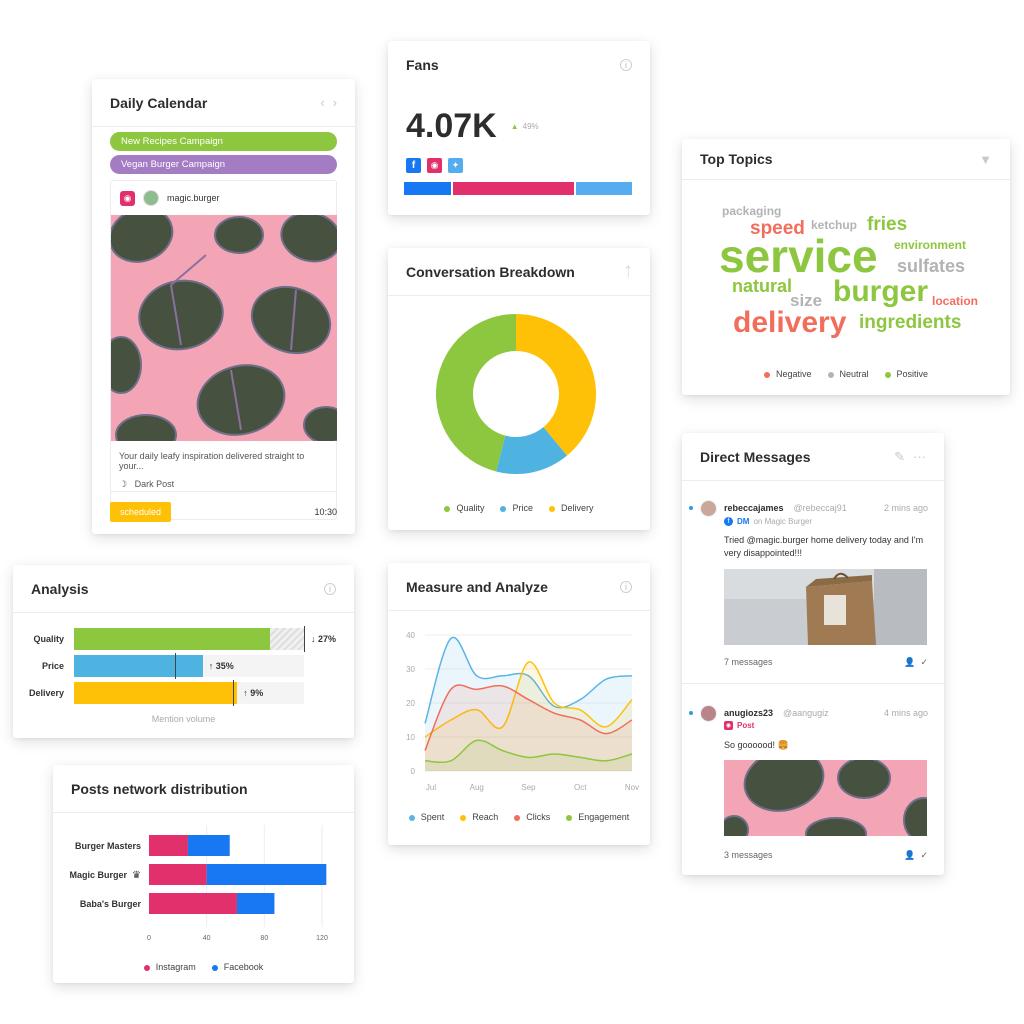 The image size is (1024, 1024). What do you see at coordinates (985, 159) in the screenshot?
I see `filter-icon: ▼` at bounding box center [985, 159].